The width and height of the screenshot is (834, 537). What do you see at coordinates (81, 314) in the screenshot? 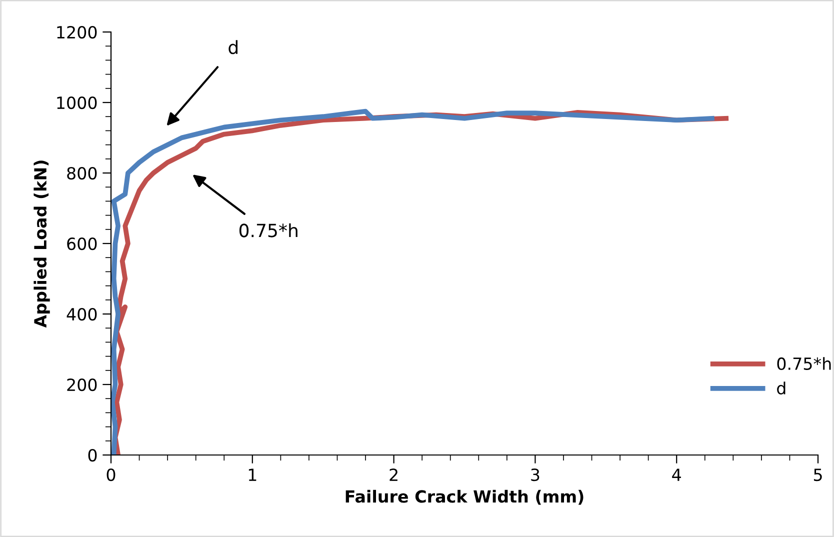
I see `y-tick-label: 400` at bounding box center [81, 314].